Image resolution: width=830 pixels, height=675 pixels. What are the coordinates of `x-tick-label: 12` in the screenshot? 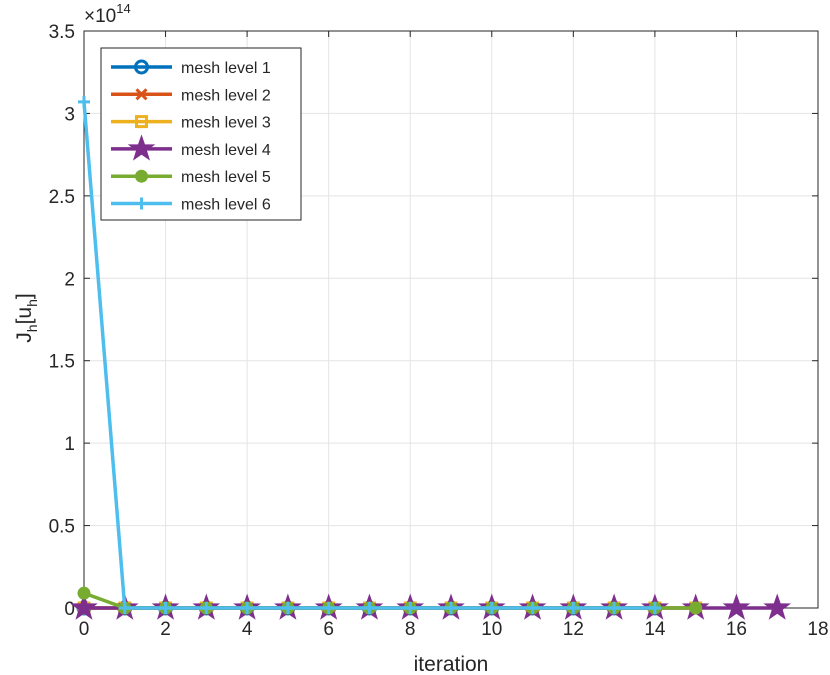 It's located at (573, 629).